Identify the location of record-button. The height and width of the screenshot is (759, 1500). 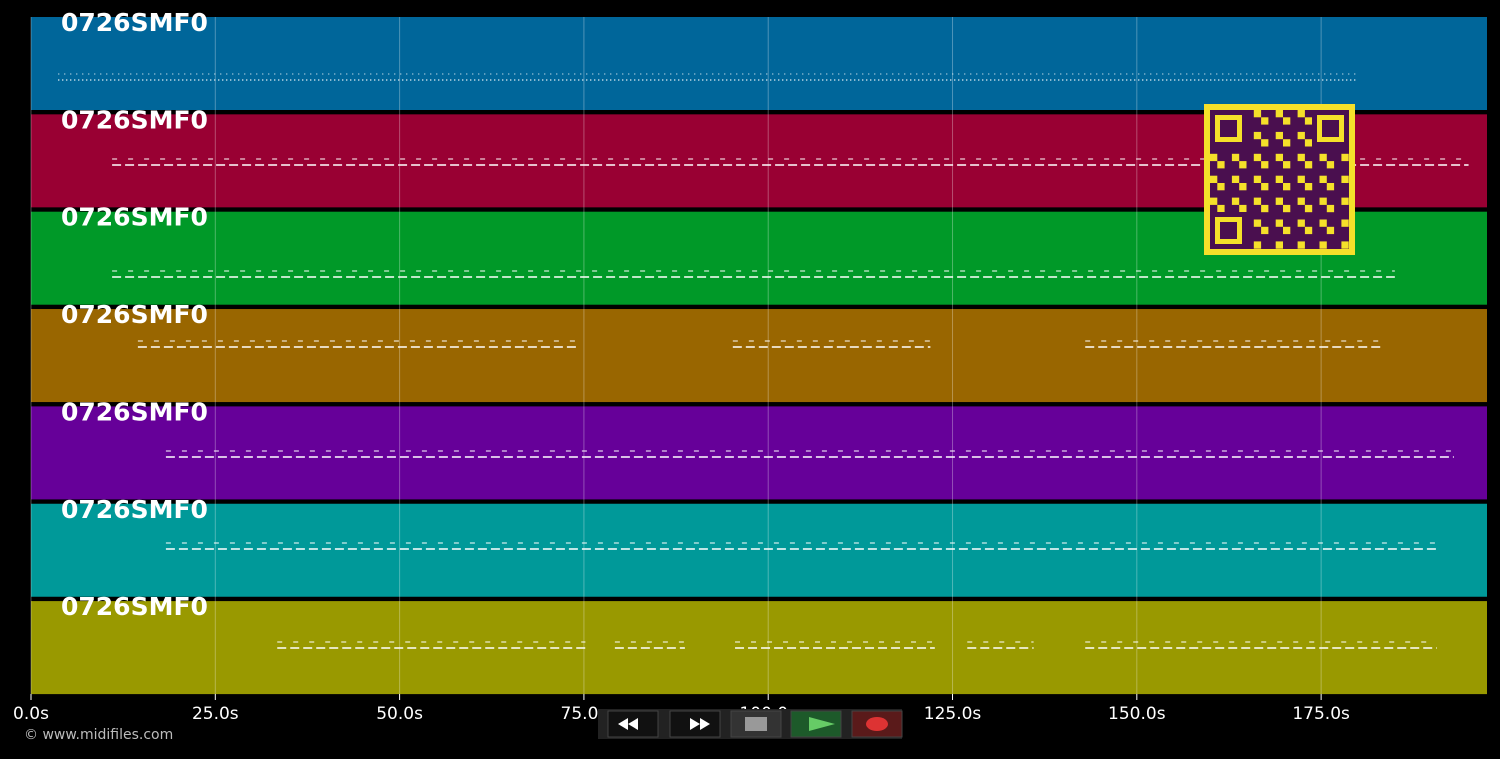
(877, 724).